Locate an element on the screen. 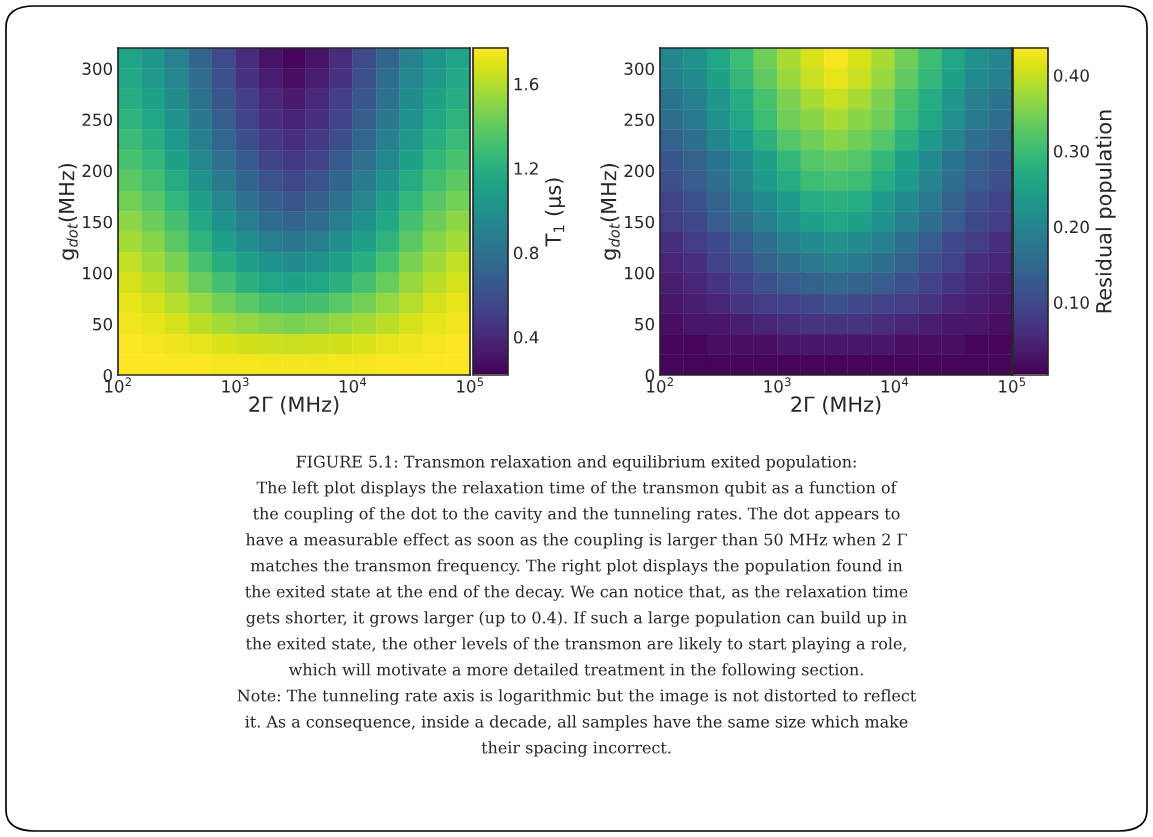 The image size is (1153, 837). text: it. As a consequence, inside a decade, all samples have the same size which make is located at coordinates (576, 723).